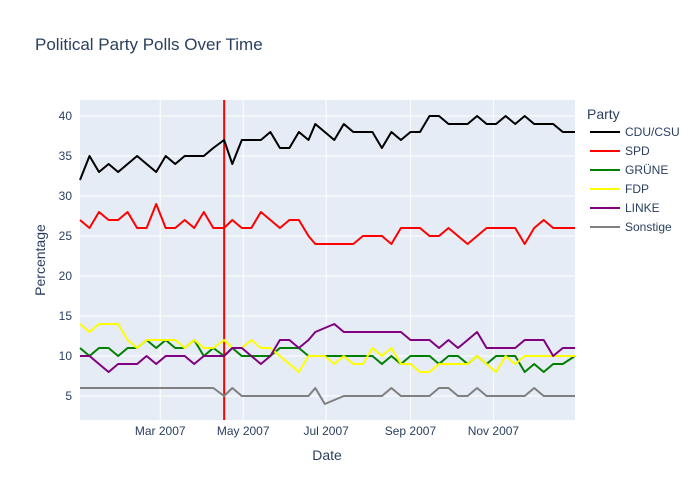 The height and width of the screenshot is (500, 700). I want to click on legend-item: FDP, so click(619, 189).